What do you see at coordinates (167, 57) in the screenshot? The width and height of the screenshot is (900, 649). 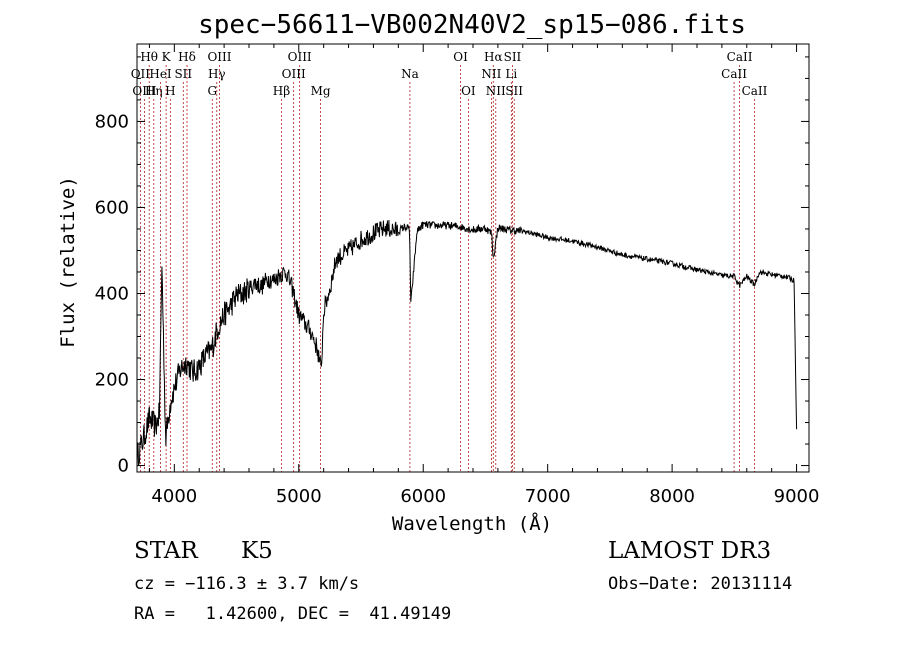 I see `line-label: K` at bounding box center [167, 57].